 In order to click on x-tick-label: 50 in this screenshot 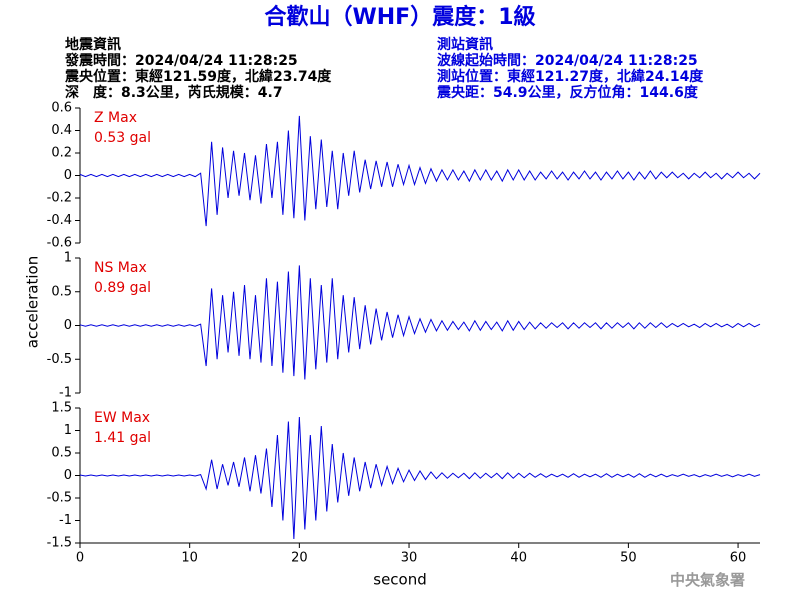, I will do `click(628, 558)`.